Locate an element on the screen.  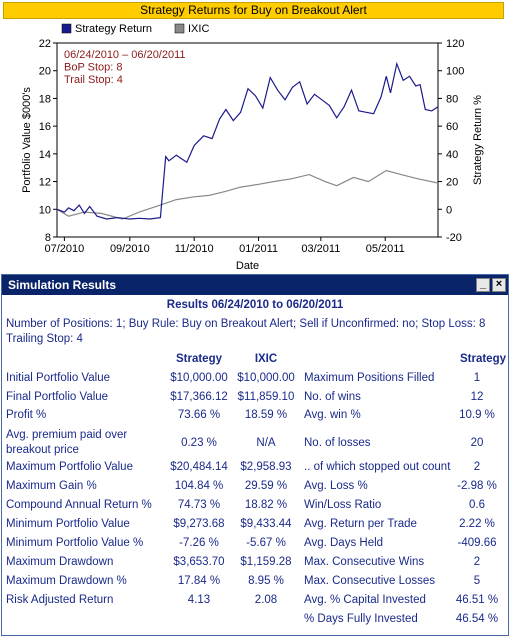
right-metric-label: Avg. Return per Trade is located at coordinates (360, 524).